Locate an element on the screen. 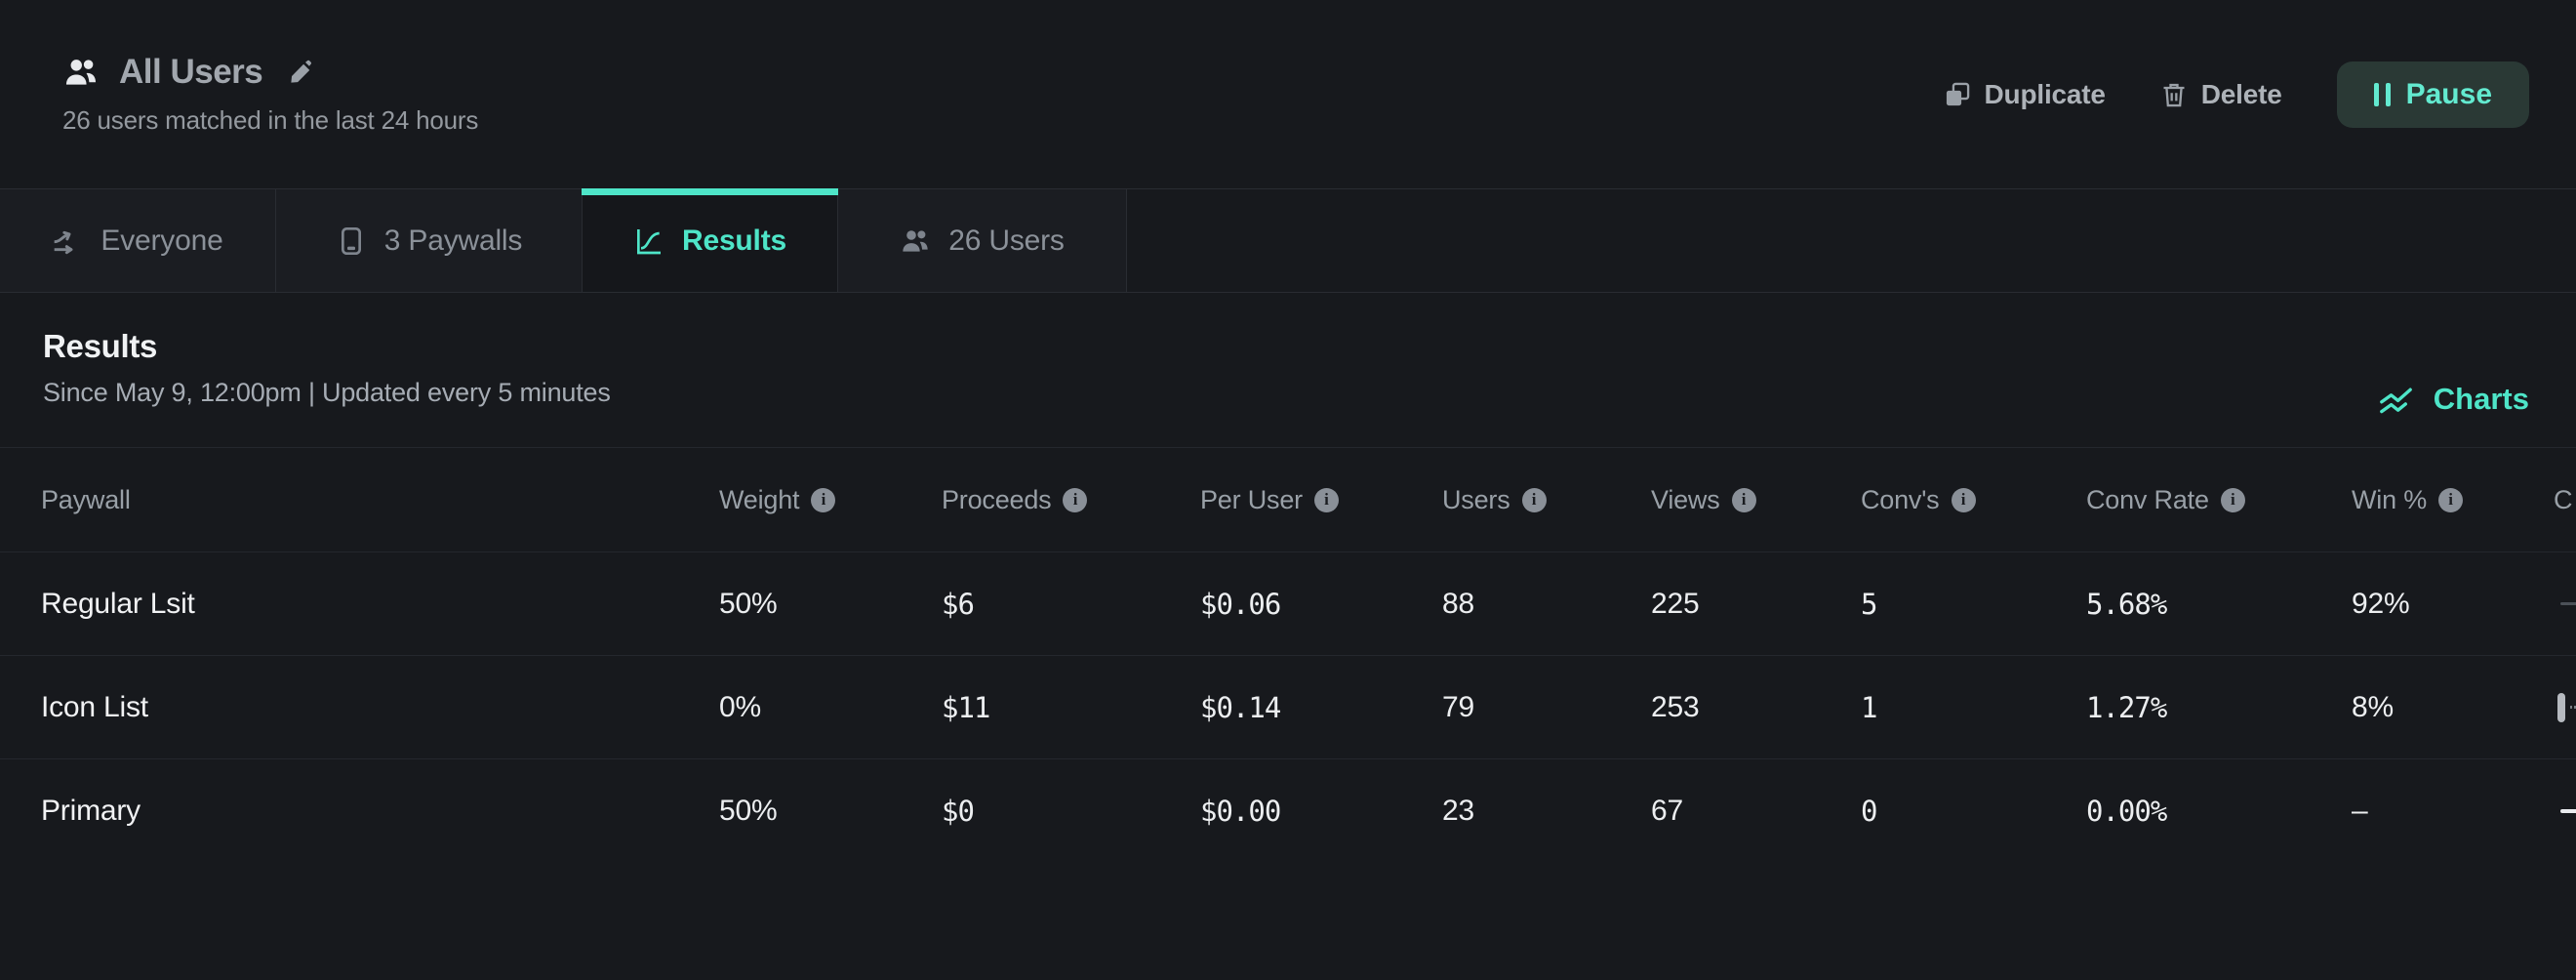  column-header-weight: Weight i is located at coordinates (830, 500).